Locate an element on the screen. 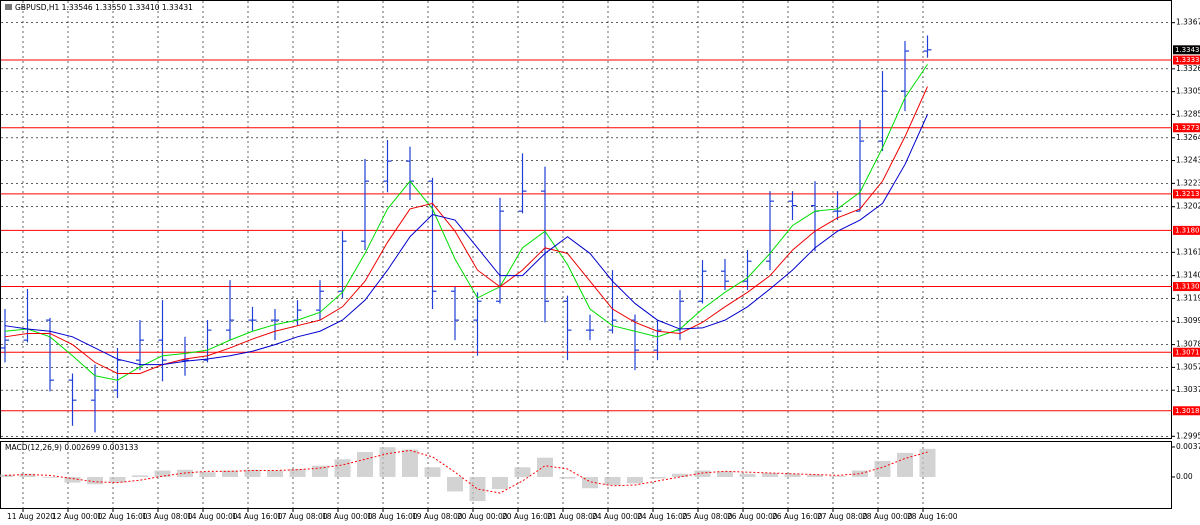  y-tick-label: 1.30370 is located at coordinates (1188, 389).